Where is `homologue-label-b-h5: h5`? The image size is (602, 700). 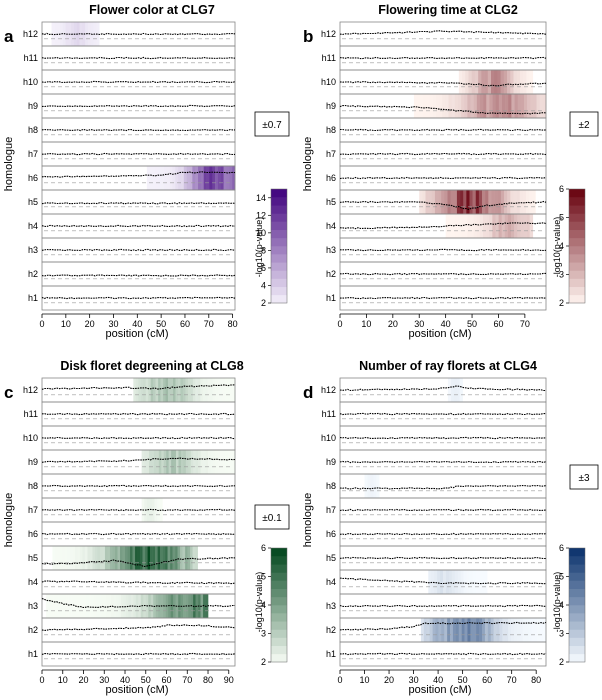 homologue-label-b-h5: h5 is located at coordinates (331, 202).